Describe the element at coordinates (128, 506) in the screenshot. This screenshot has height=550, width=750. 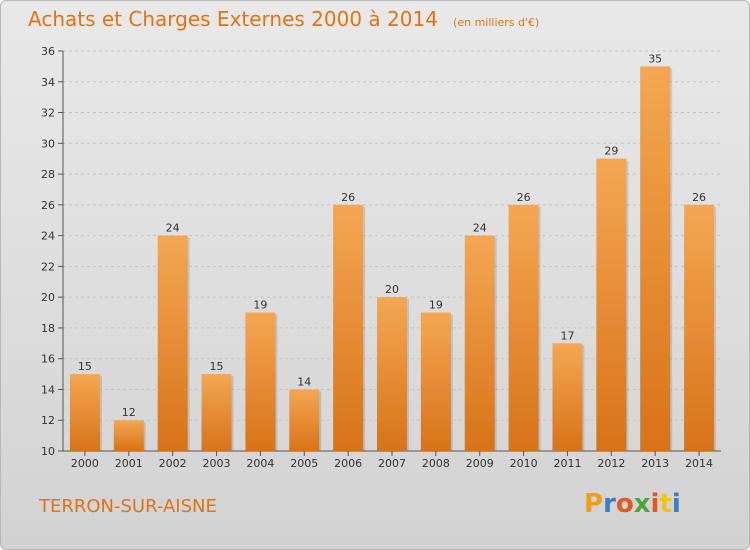
I see `commune-name: TERRON-SUR-AISNE` at that location.